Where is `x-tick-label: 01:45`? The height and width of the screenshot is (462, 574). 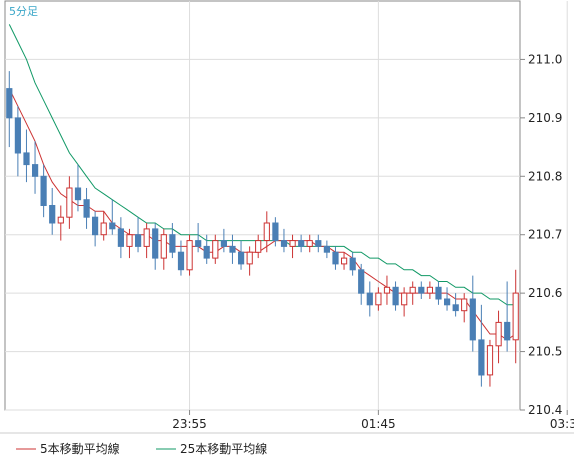
x-tick-label: 01:45 is located at coordinates (378, 424).